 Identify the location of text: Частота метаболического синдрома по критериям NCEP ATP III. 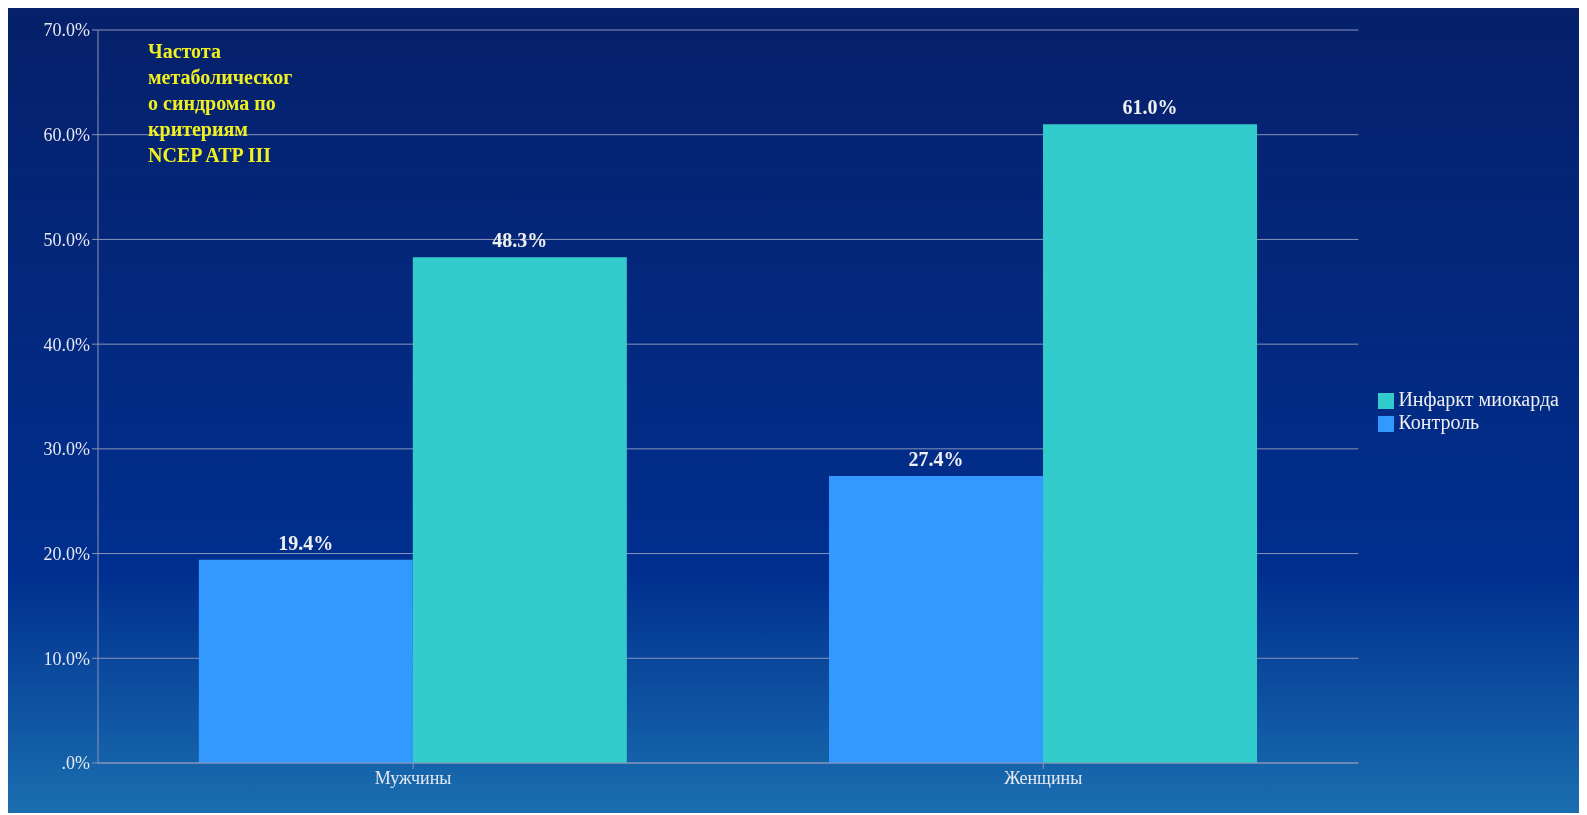
(221, 103).